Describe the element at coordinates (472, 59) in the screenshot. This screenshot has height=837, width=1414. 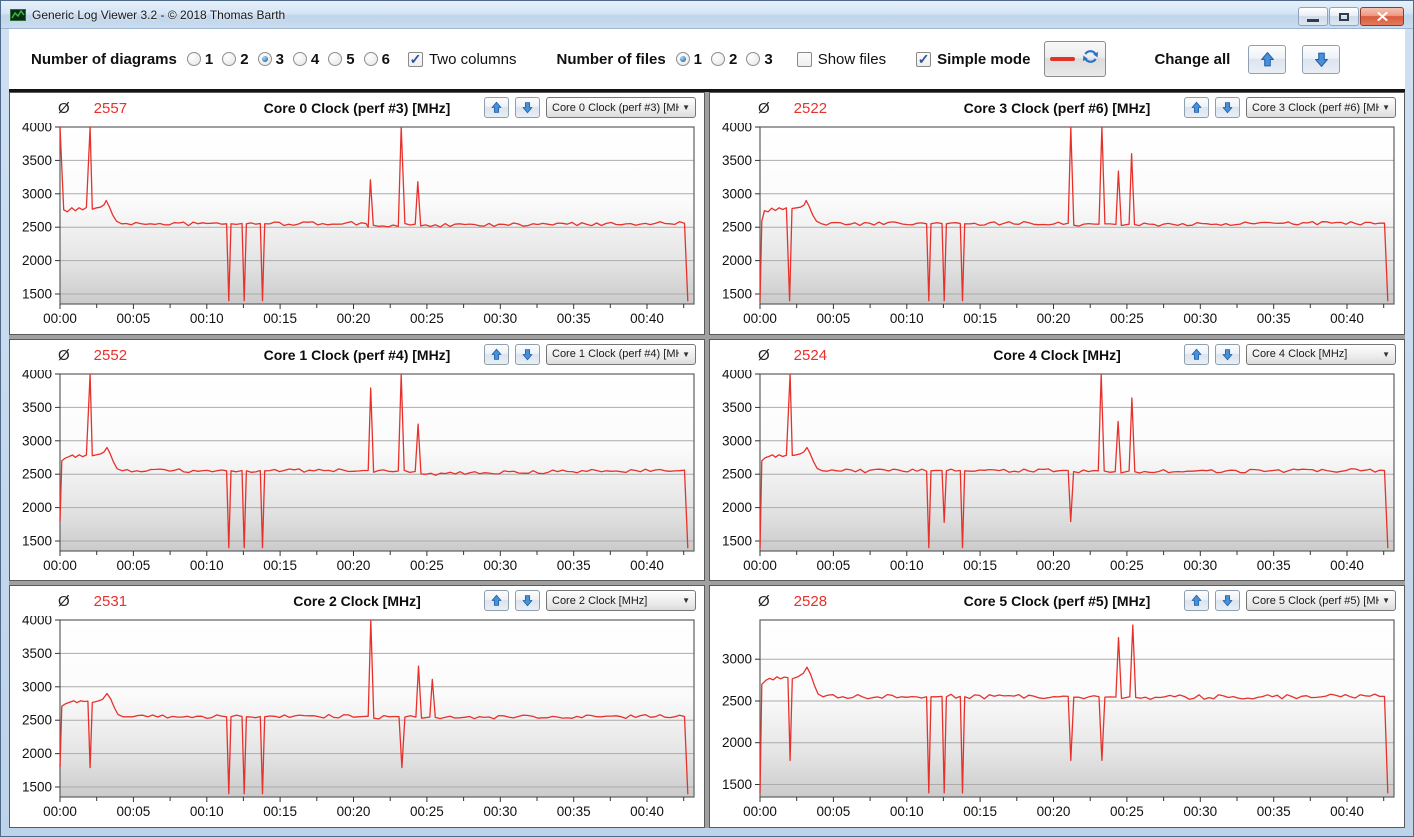
I see `two-columns-label: Two columns` at that location.